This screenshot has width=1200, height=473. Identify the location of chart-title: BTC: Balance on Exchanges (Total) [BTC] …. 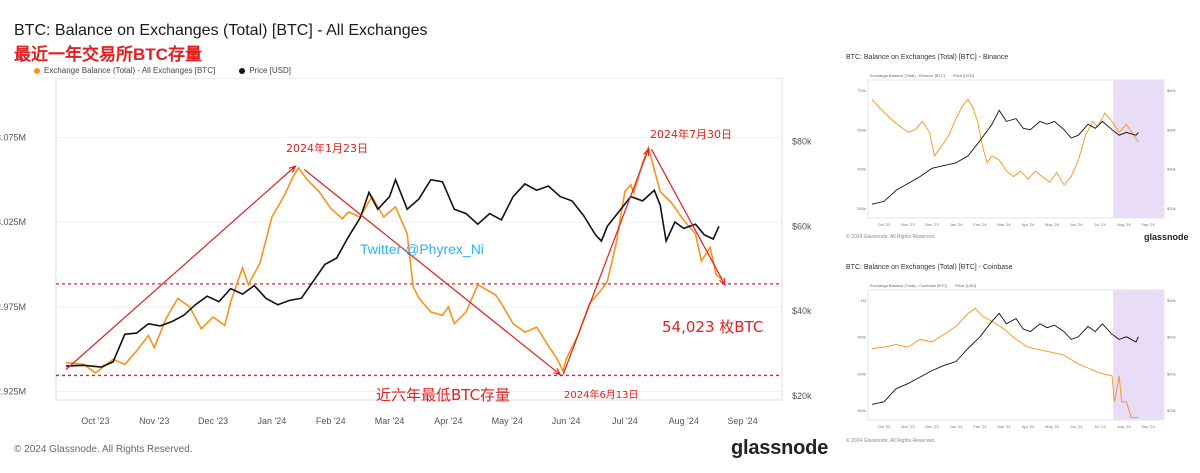
(221, 30).